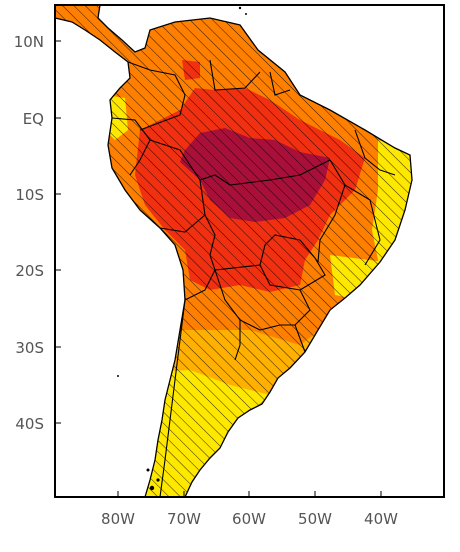 Image resolution: width=460 pixels, height=552 pixels. Describe the element at coordinates (249, 519) in the screenshot. I see `lon-label-60w: 60W` at that location.